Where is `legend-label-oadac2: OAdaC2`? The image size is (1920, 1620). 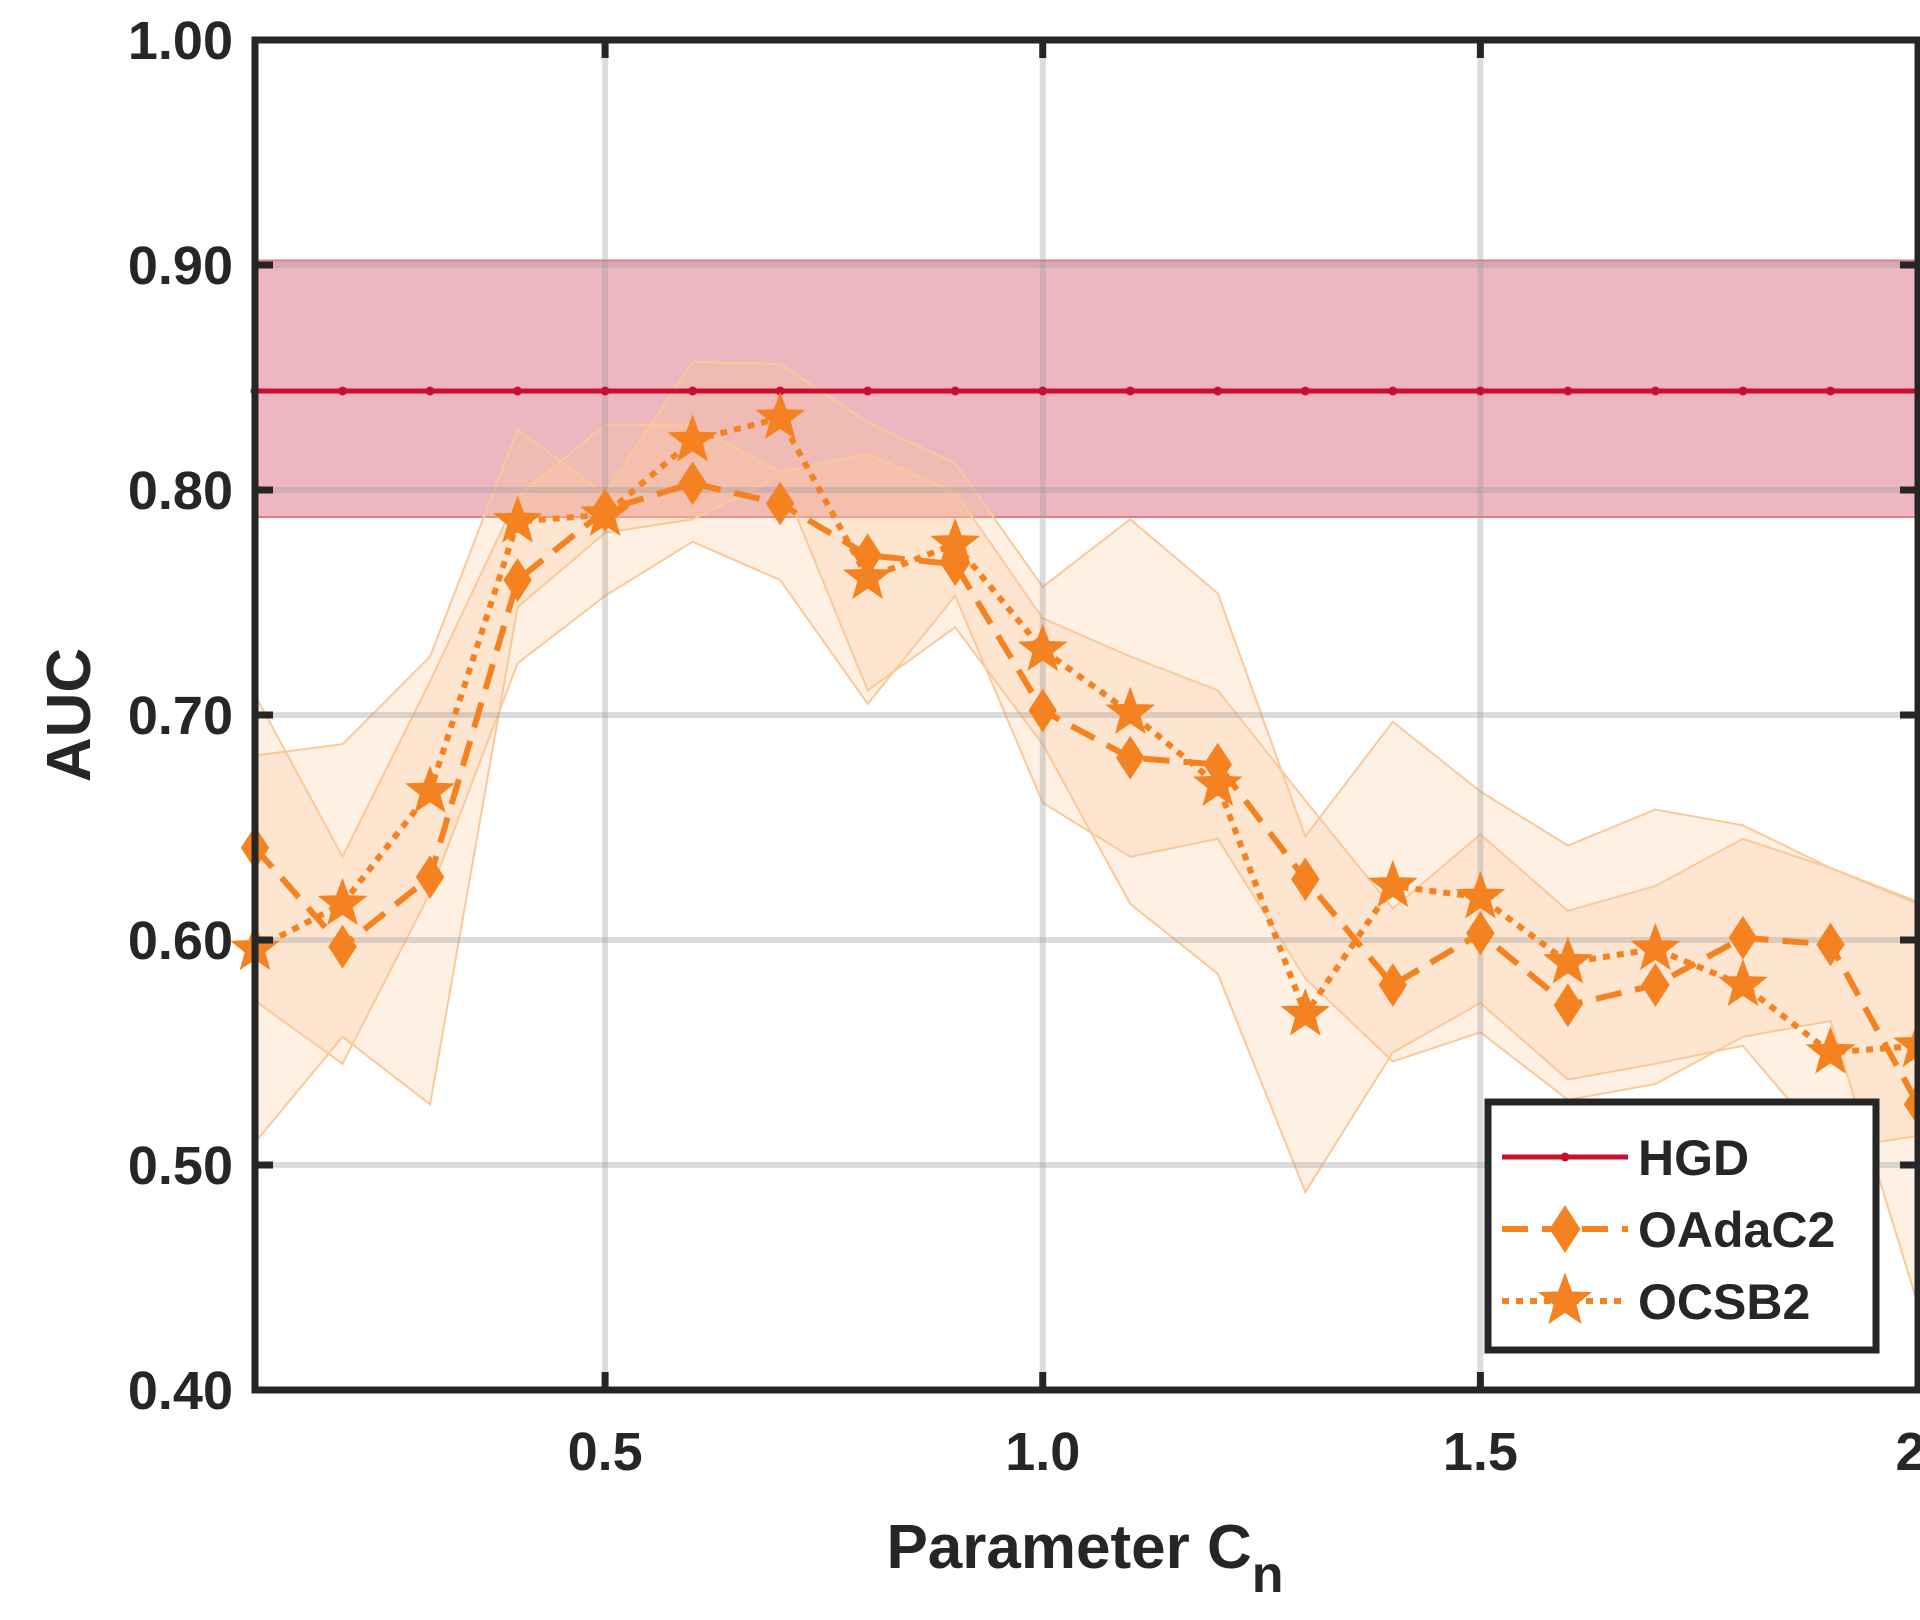 legend-label-oadac2: OAdaC2 is located at coordinates (1736, 1230).